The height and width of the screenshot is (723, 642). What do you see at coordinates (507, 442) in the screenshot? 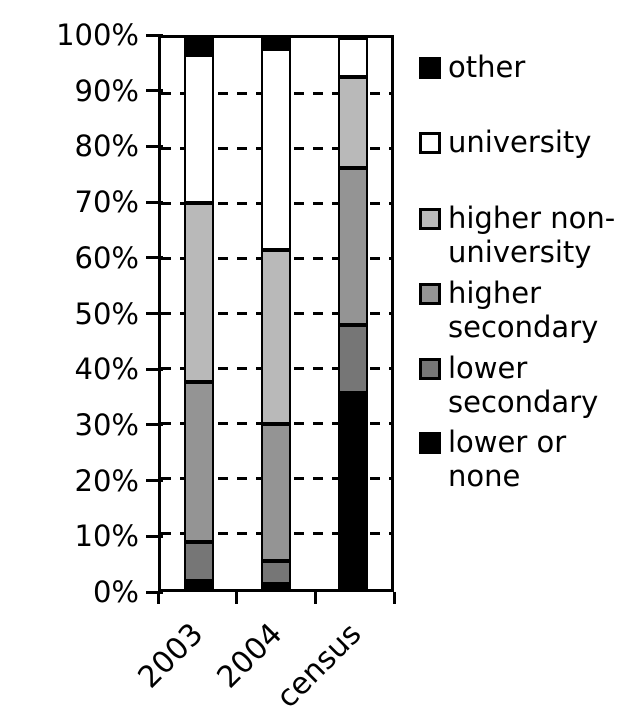
I see `legend-label-line: lower or` at bounding box center [507, 442].